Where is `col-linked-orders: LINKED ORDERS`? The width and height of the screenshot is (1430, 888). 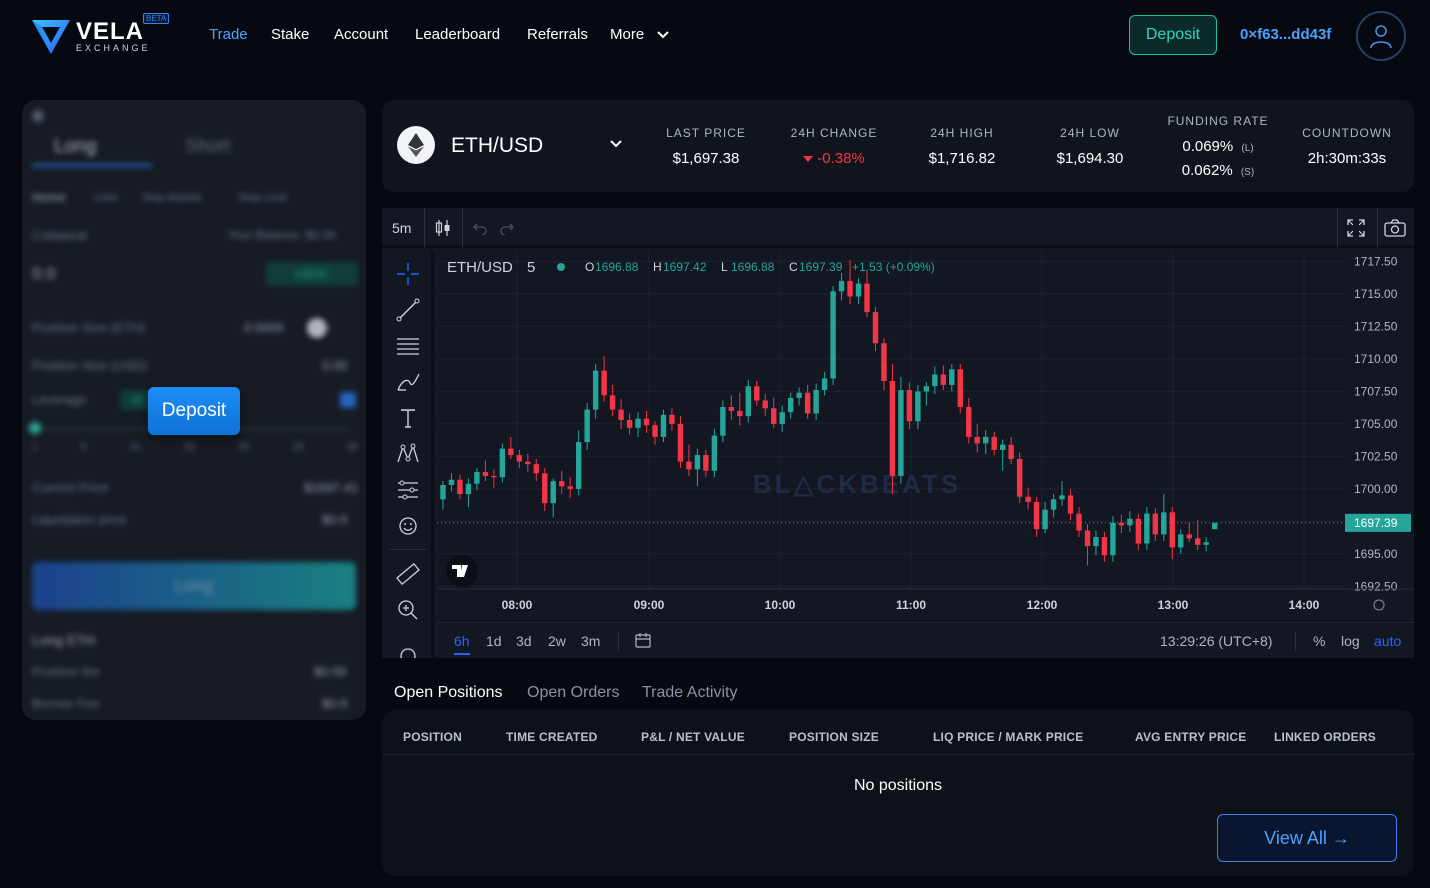
col-linked-orders: LINKED ORDERS is located at coordinates (1325, 737).